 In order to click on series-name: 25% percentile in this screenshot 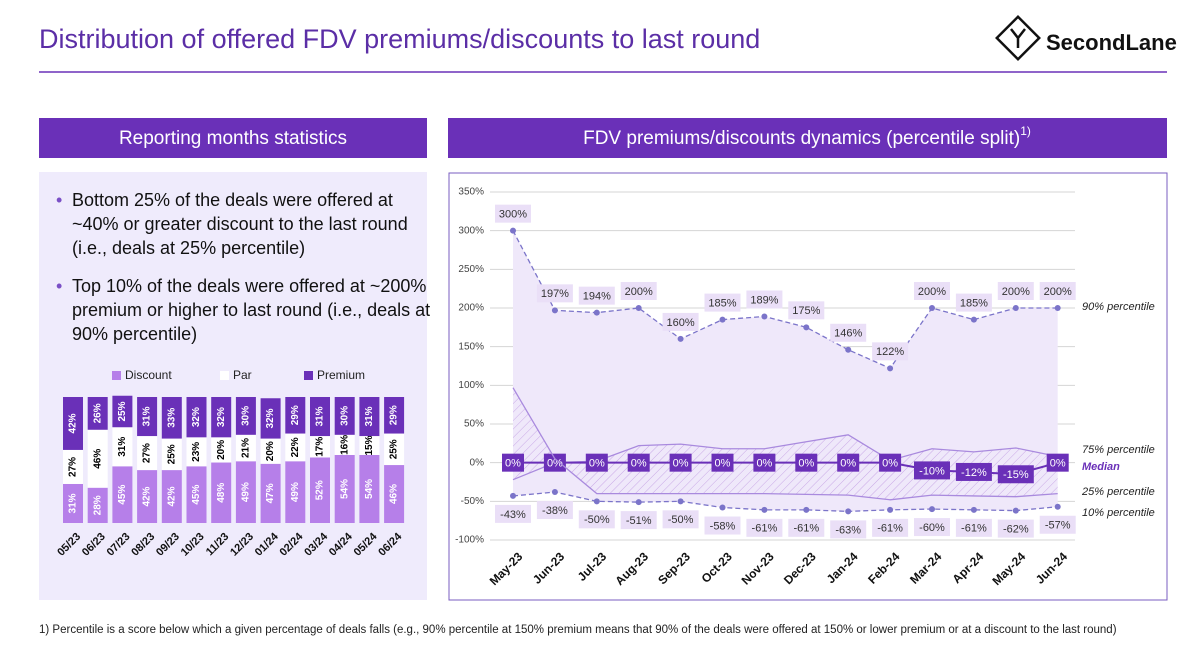, I will do `click(1118, 492)`.